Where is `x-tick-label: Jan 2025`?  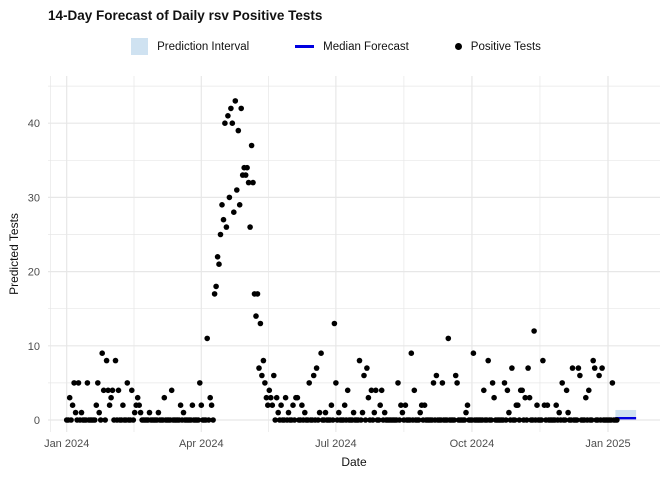 x-tick-label: Jan 2025 is located at coordinates (607, 444).